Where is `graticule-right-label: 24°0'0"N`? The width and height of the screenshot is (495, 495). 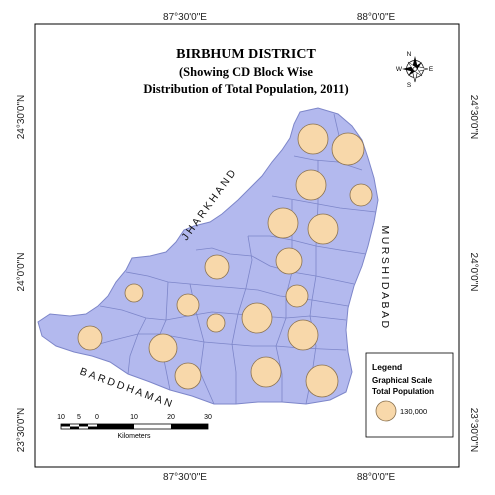
graticule-right-label: 24°0'0"N is located at coordinates (473, 272).